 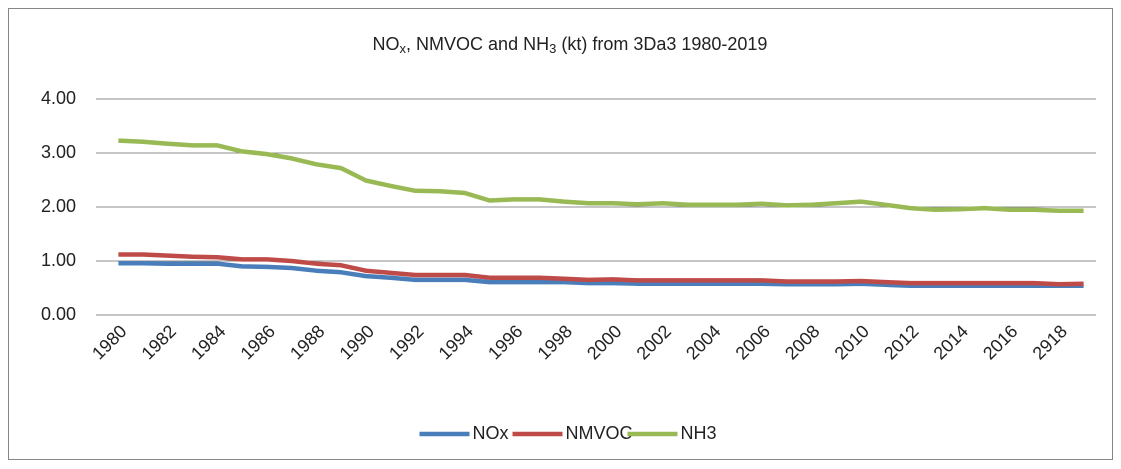 What do you see at coordinates (58, 260) in the screenshot?
I see `y-tick-label: 1.00` at bounding box center [58, 260].